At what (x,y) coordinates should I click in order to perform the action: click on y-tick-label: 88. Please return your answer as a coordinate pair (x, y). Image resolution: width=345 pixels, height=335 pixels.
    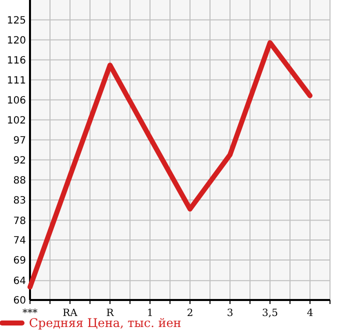
    Looking at the image, I should click on (19, 180).